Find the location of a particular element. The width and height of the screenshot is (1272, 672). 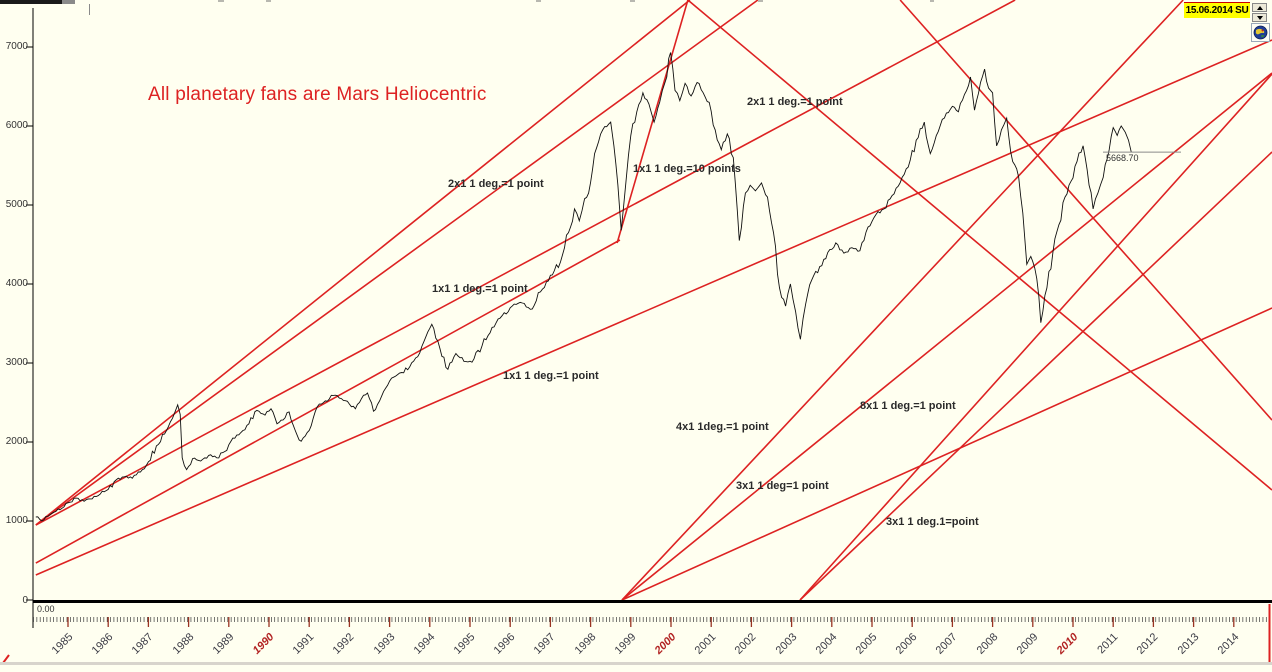

date-spinner is located at coordinates (1259, 12).